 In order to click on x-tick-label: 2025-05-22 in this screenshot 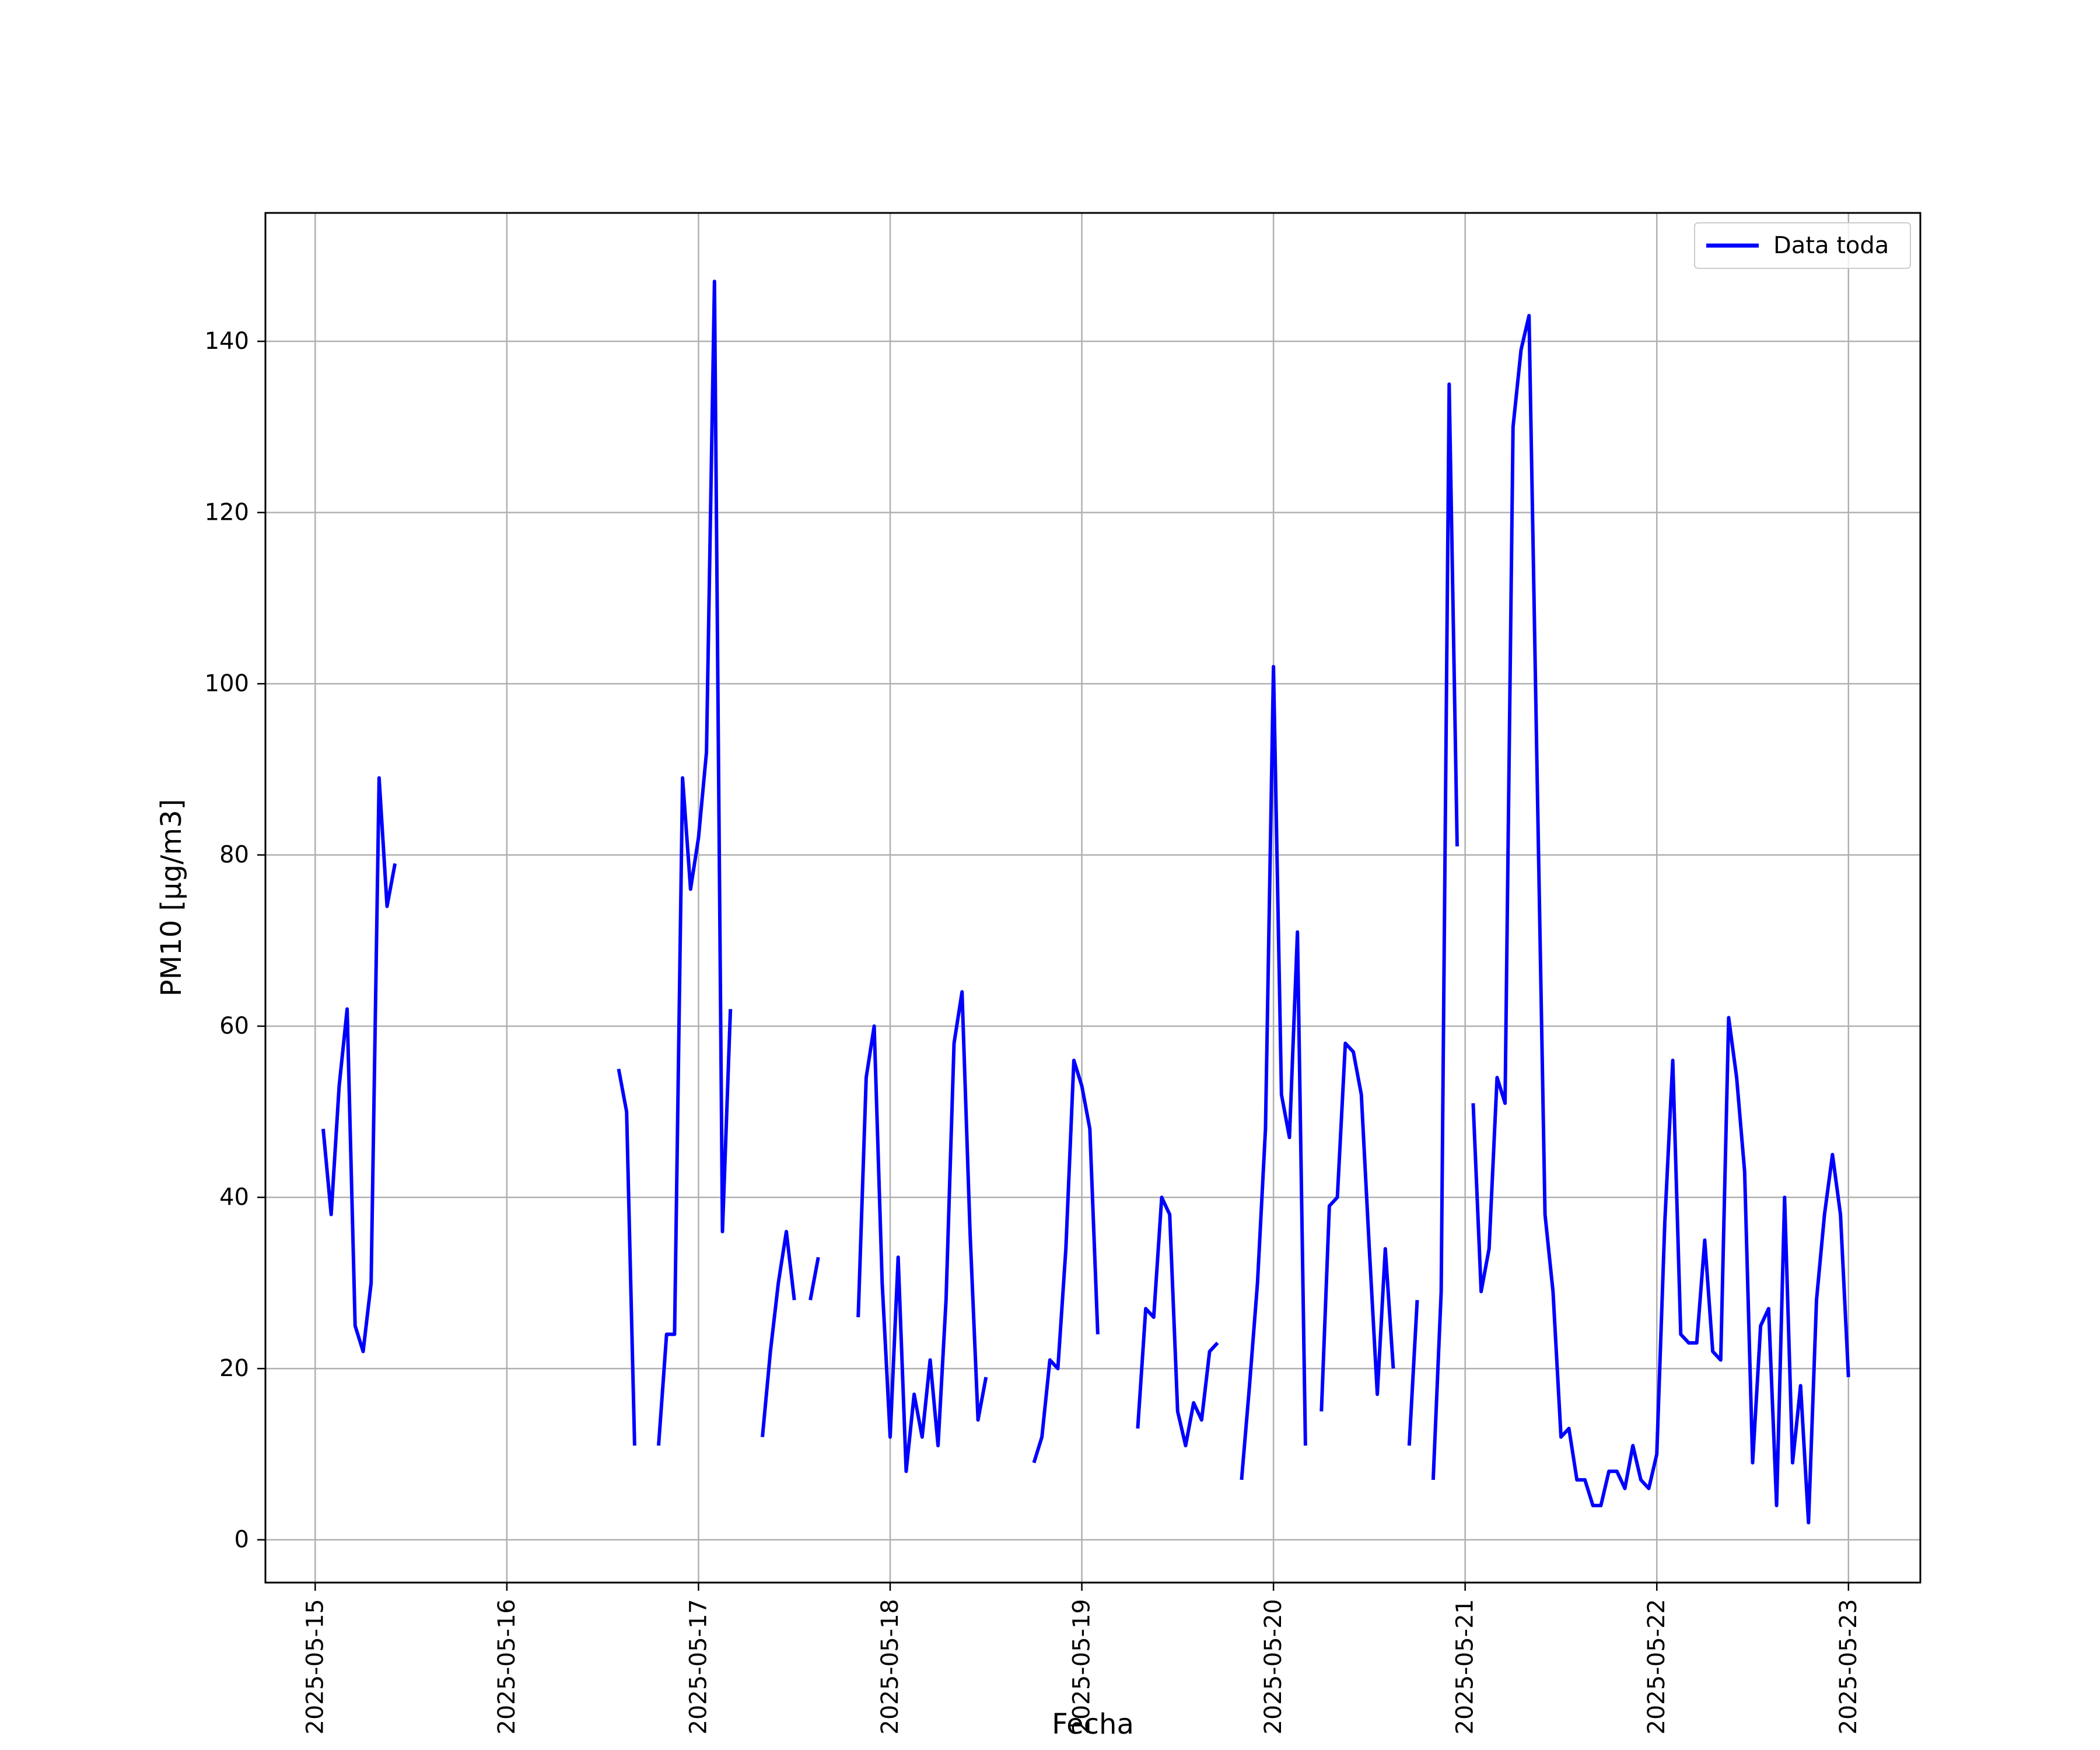, I will do `click(1657, 1666)`.